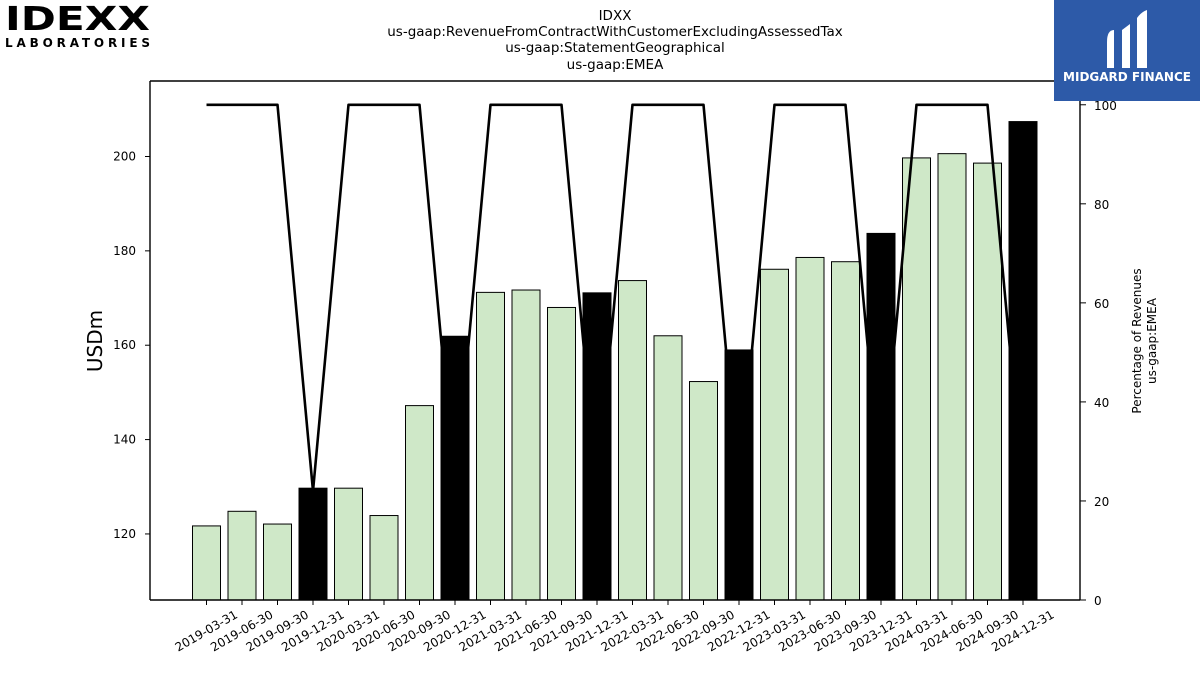  I want to click on watermark-text: MIDGARD FINANCE, so click(1127, 77).